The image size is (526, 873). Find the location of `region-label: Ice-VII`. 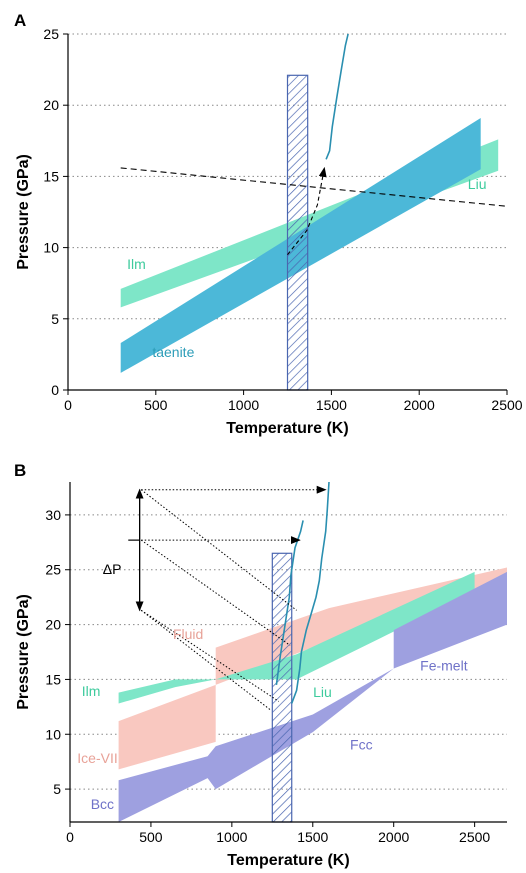

region-label: Ice-VII is located at coordinates (97, 758).